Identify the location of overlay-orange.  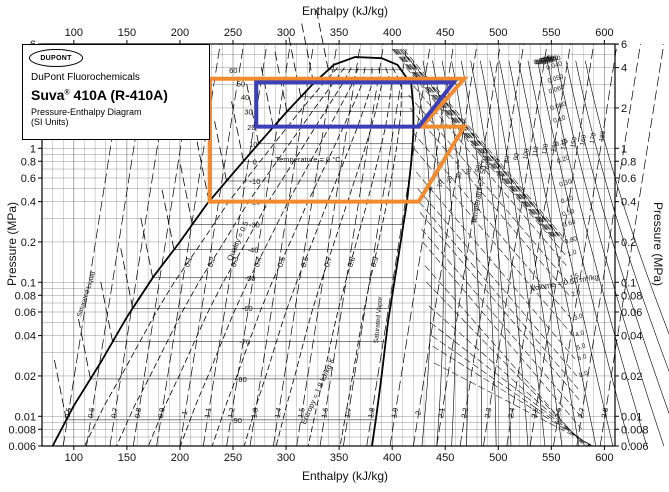
(338, 140).